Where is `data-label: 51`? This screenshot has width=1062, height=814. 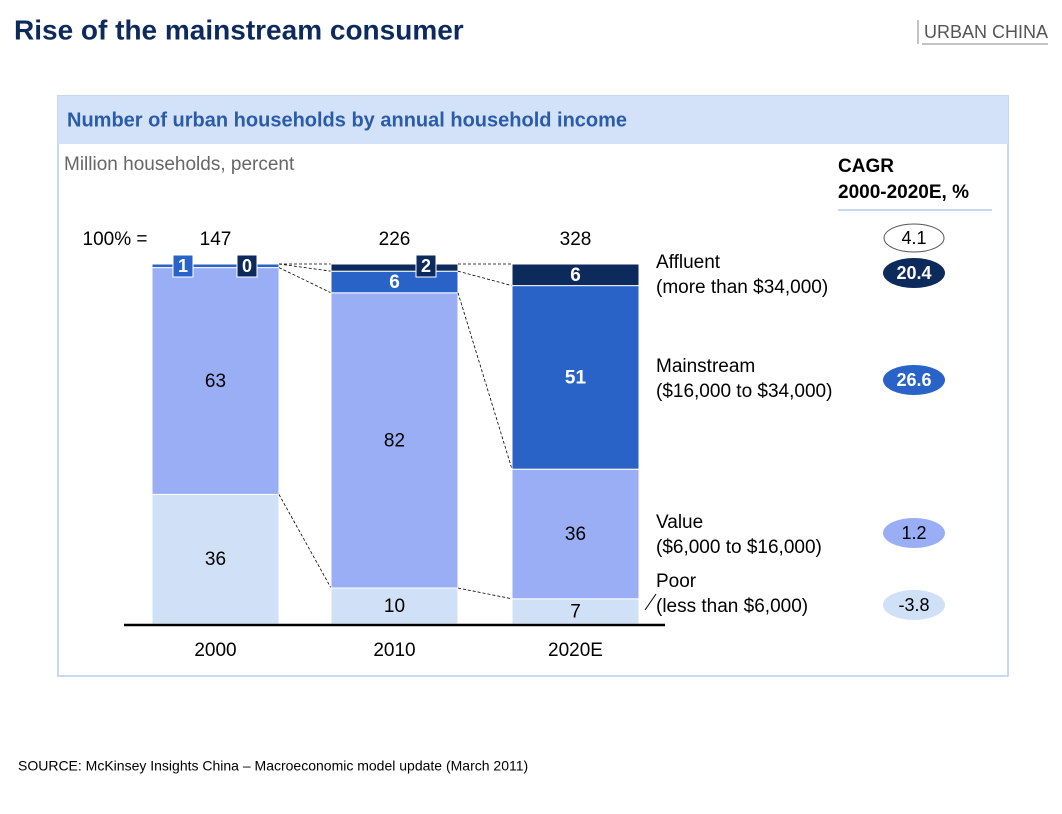
data-label: 51 is located at coordinates (576, 377).